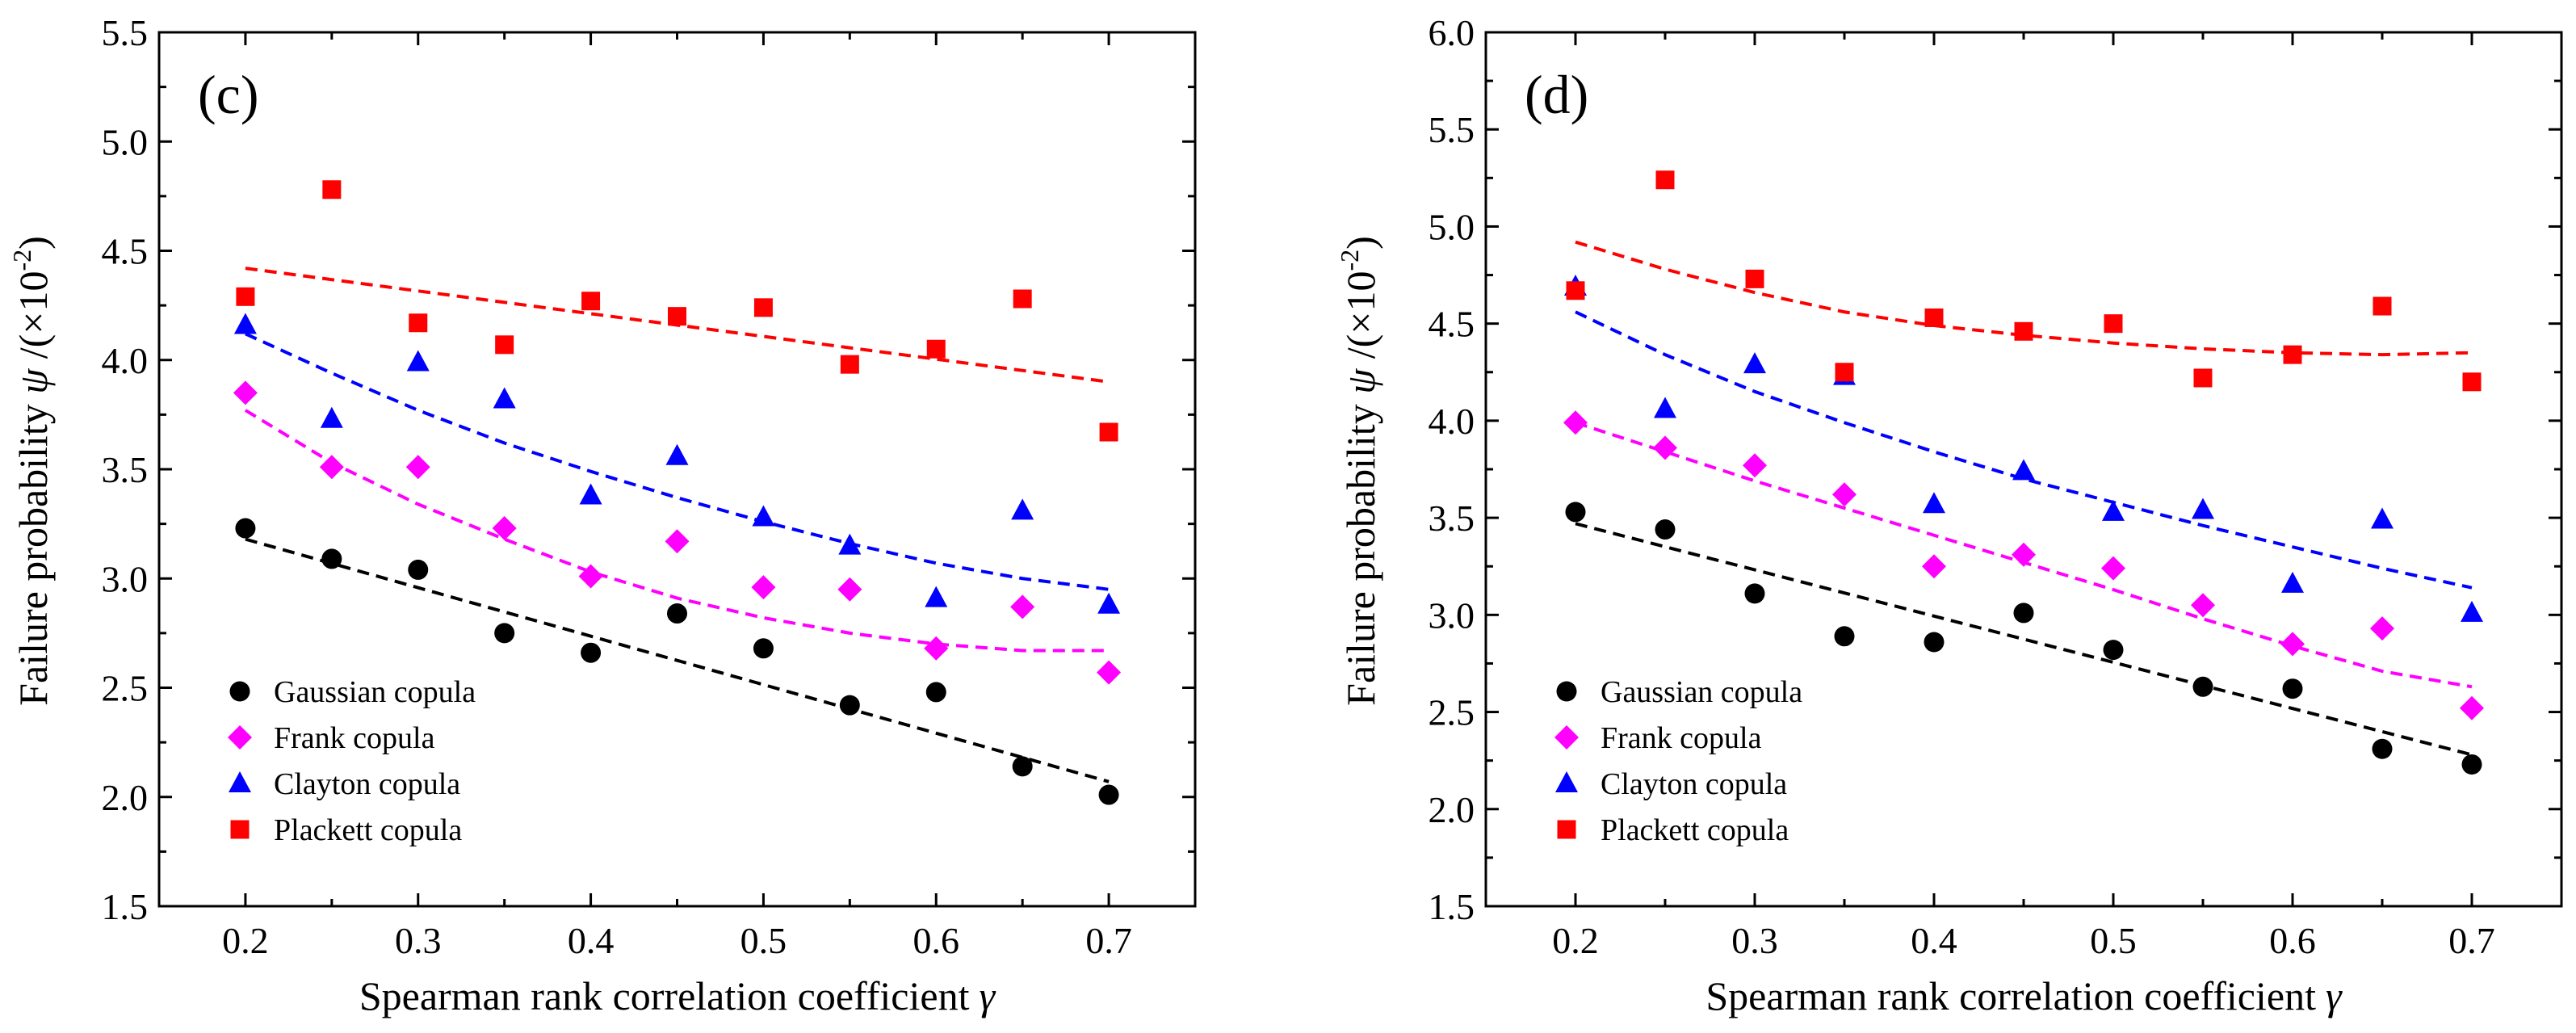  I want to click on x-axis-title: Spearman rank correlation coefficient γ, so click(677, 995).